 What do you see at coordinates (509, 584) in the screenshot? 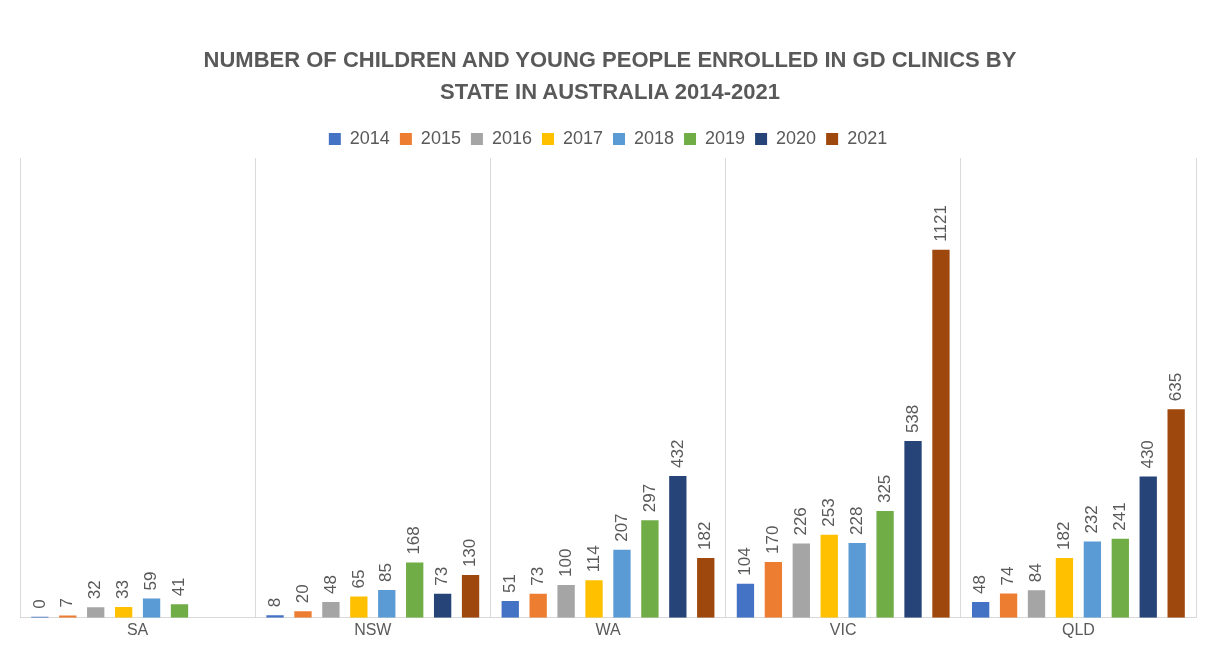
I see `data-label: 51` at bounding box center [509, 584].